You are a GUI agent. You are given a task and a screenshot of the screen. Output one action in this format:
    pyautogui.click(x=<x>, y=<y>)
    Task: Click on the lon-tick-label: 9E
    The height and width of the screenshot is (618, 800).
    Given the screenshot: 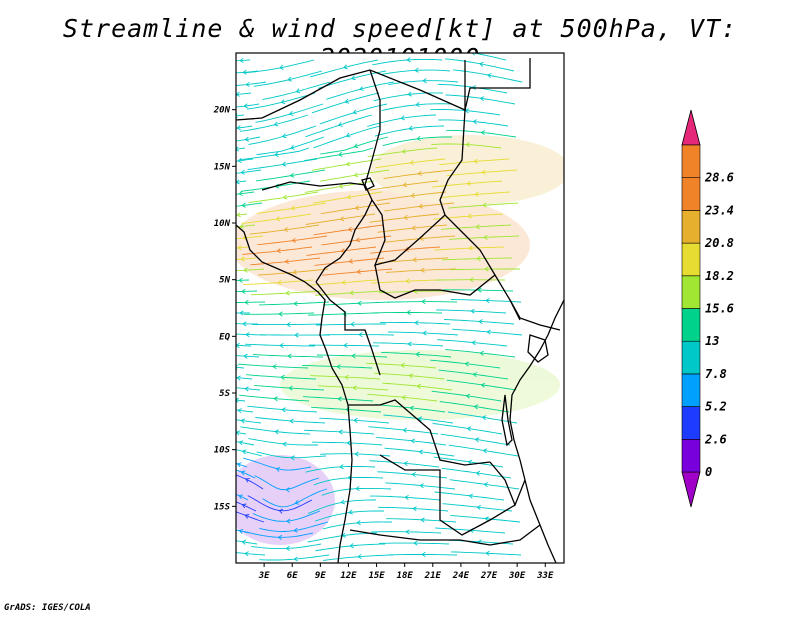 What is the action you would take?
    pyautogui.click(x=320, y=576)
    